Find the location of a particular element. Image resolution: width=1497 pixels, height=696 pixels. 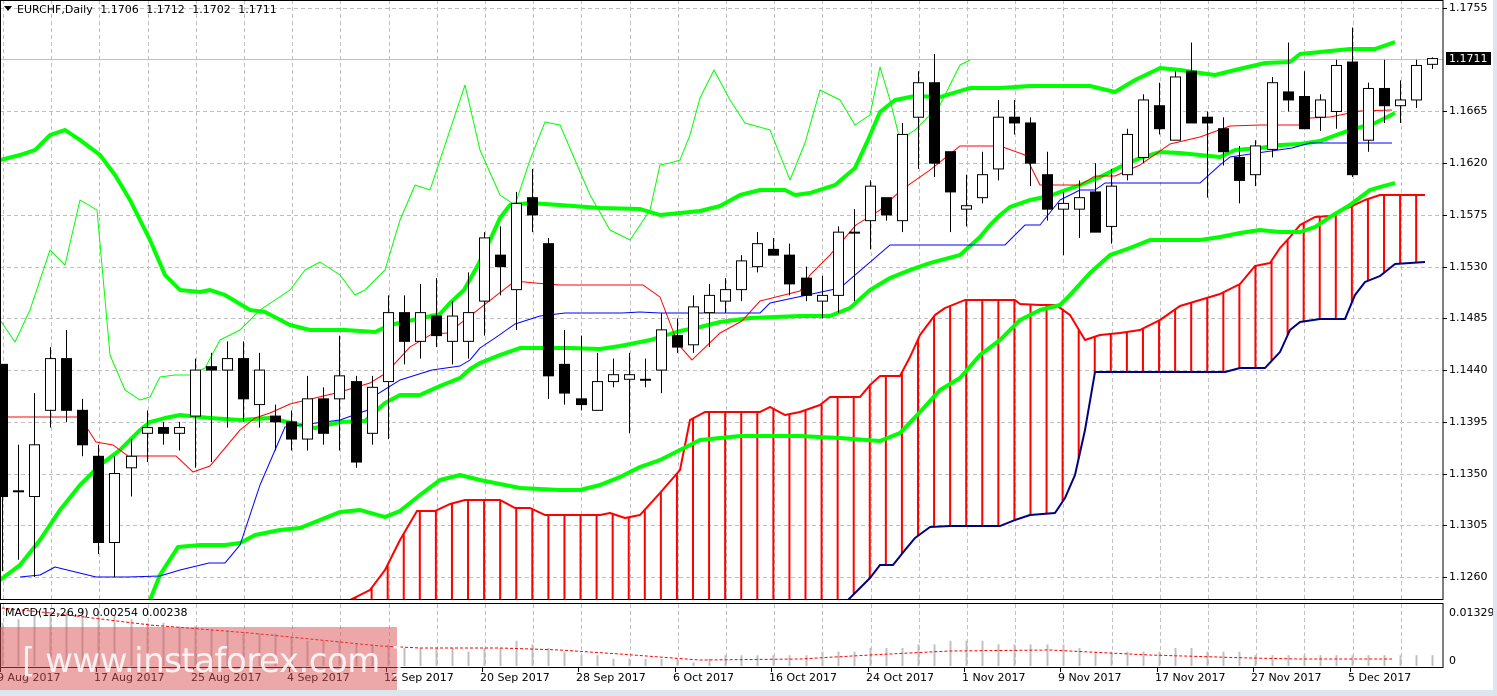

chart-menu-triangle-icon is located at coordinates (8, 8).